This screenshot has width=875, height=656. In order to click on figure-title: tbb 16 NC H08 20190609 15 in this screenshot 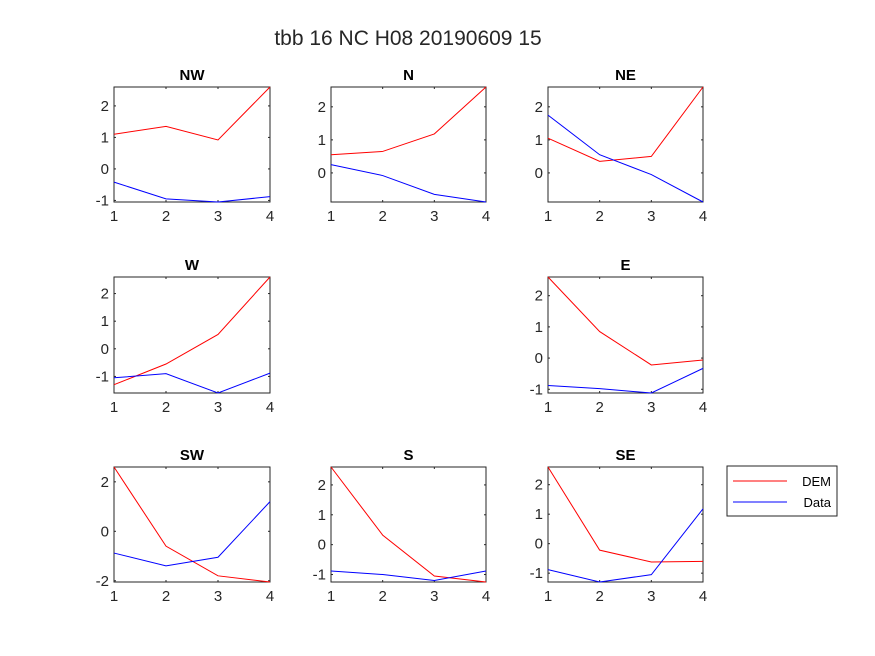, I will do `click(407, 38)`.